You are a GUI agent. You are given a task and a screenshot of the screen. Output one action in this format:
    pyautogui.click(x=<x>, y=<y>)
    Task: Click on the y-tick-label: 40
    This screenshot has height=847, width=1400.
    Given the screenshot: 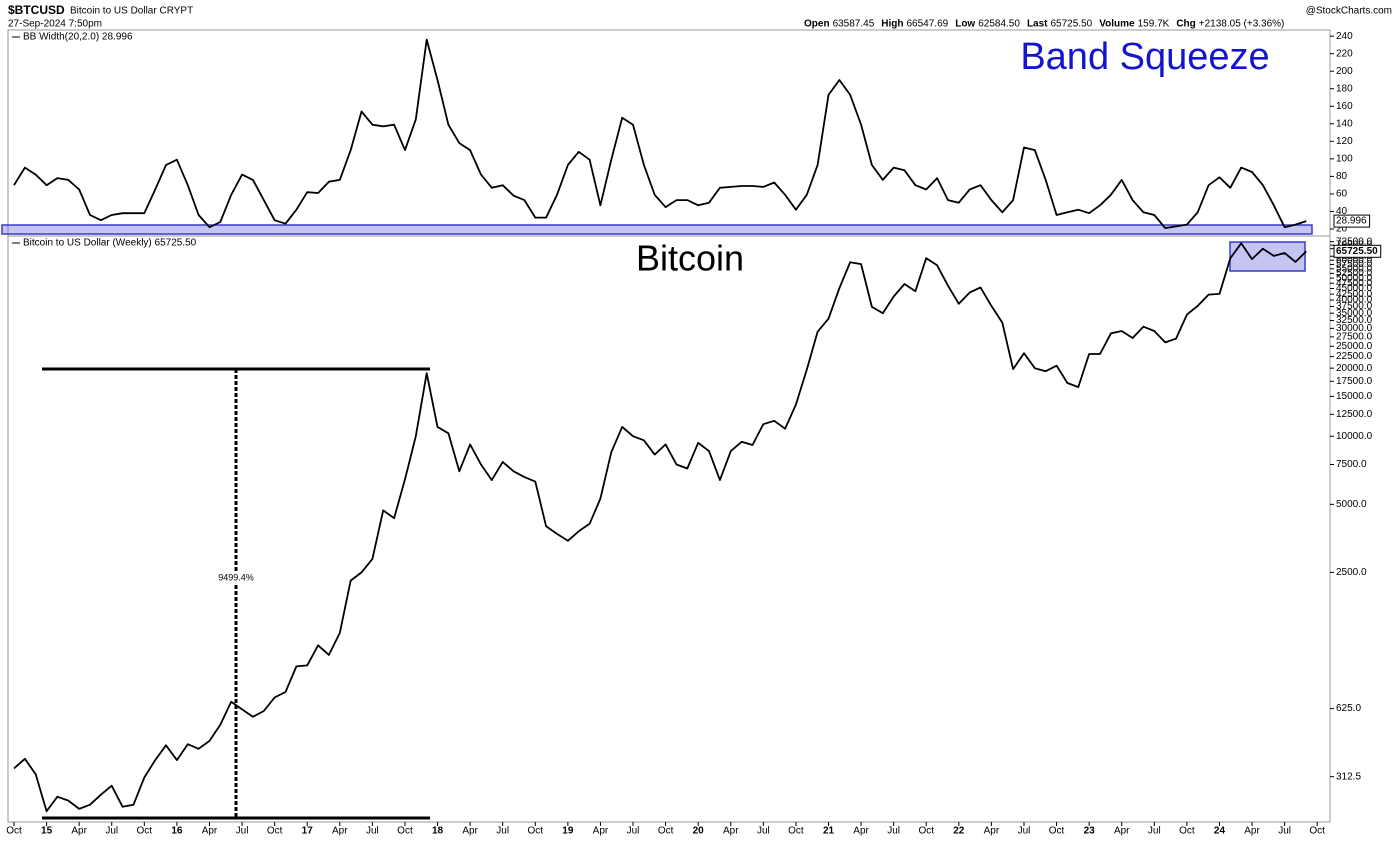 What is the action you would take?
    pyautogui.click(x=1342, y=211)
    